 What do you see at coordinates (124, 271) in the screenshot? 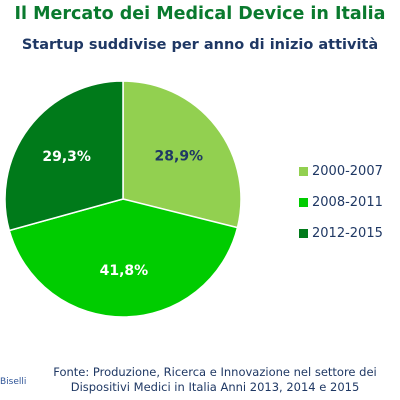
I see `pie-label-2008-2011: 41,8%` at bounding box center [124, 271].